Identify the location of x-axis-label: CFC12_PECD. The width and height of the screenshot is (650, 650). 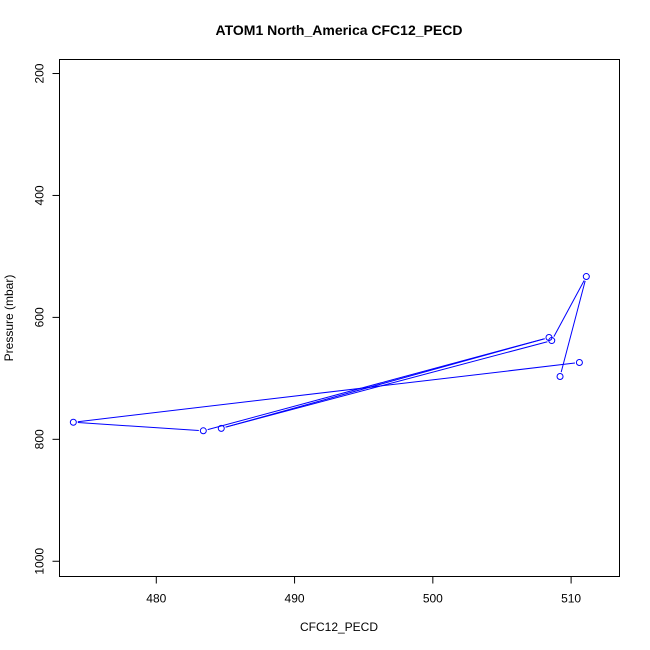
(339, 627).